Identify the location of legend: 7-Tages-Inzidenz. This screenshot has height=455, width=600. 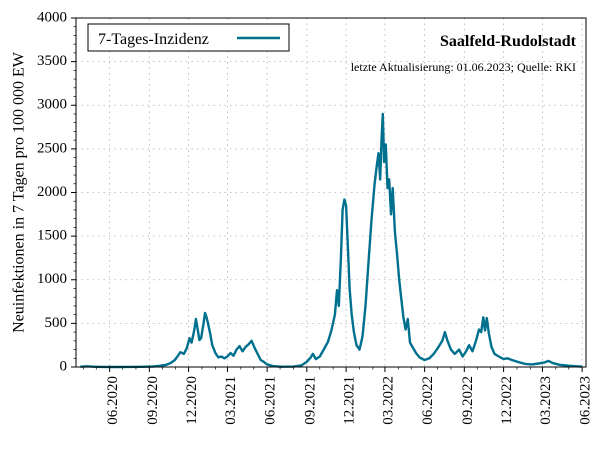
(188, 37).